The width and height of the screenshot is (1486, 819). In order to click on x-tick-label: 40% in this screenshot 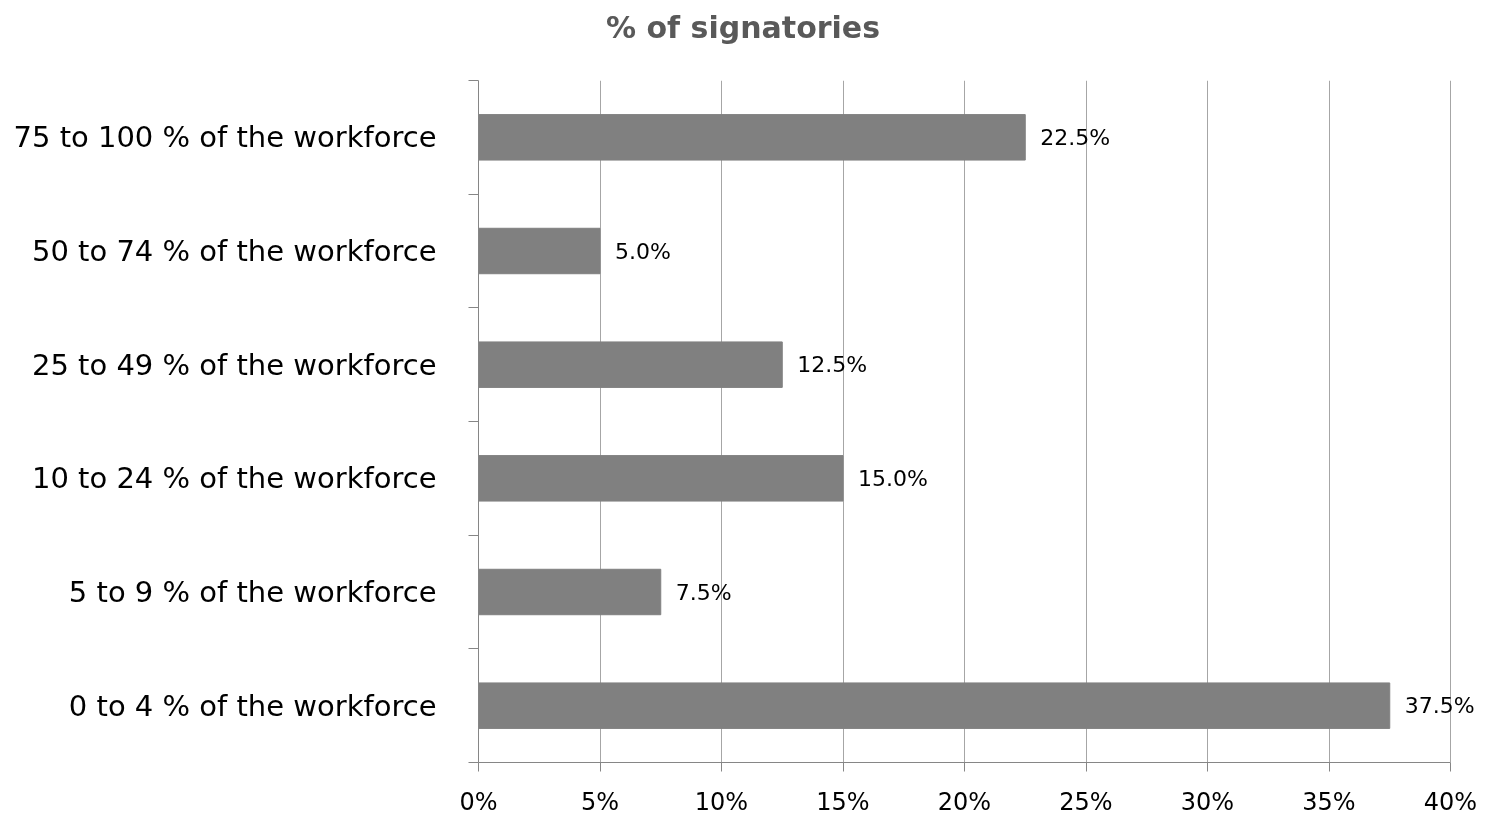, I will do `click(1450, 801)`.